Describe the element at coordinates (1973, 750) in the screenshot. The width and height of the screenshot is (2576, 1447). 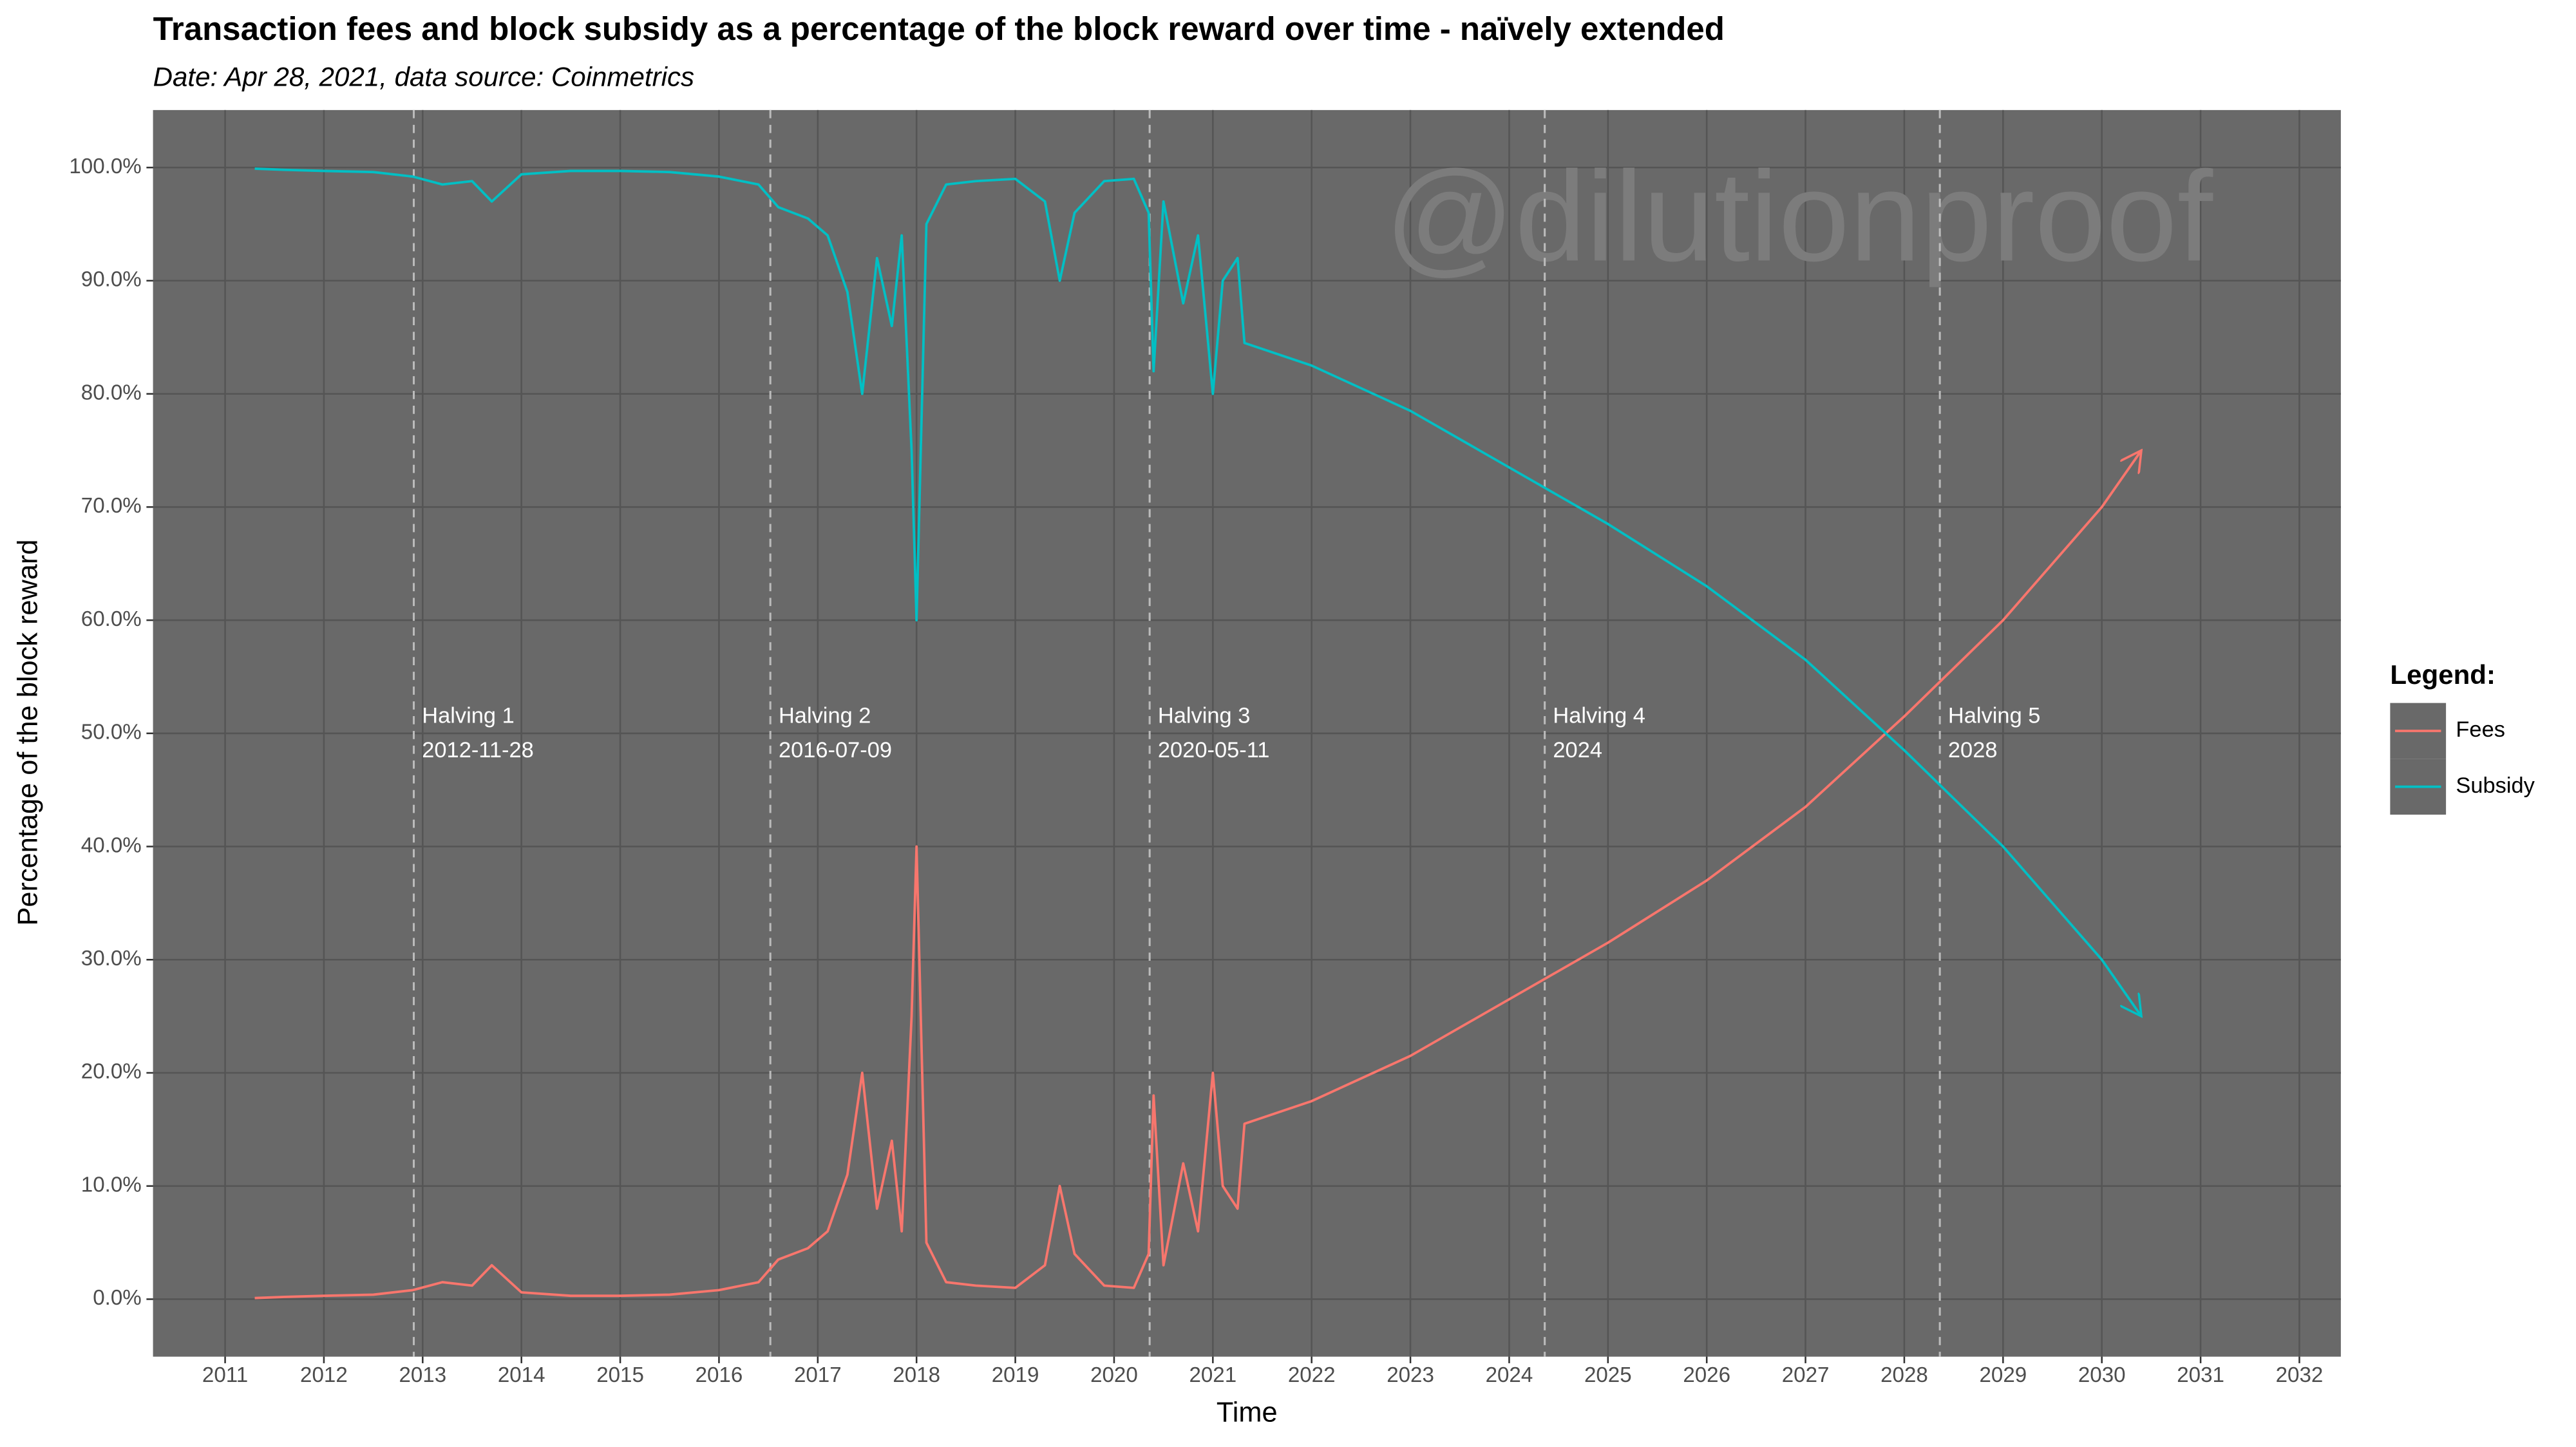
I see `halving-date: 2028` at that location.